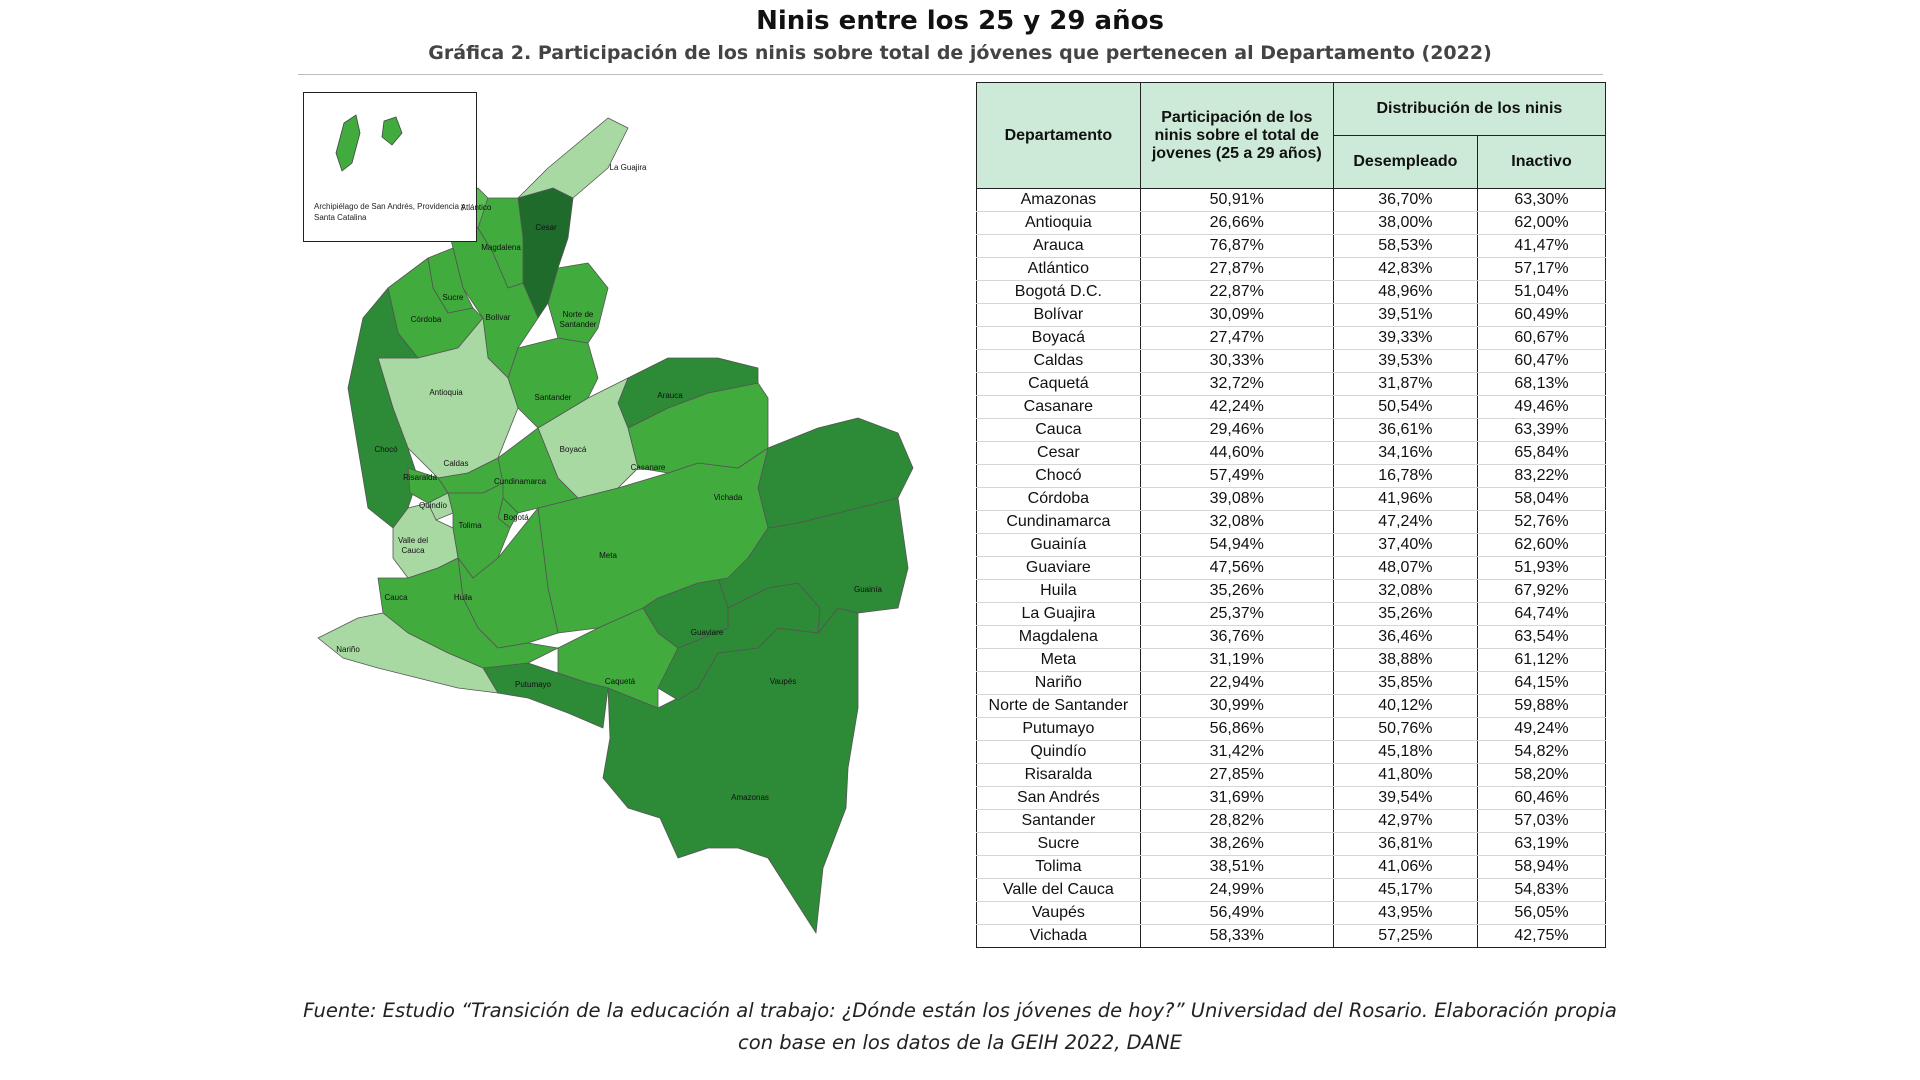 The height and width of the screenshot is (1080, 1920). What do you see at coordinates (545, 695) in the screenshot?
I see `region-putumayo` at bounding box center [545, 695].